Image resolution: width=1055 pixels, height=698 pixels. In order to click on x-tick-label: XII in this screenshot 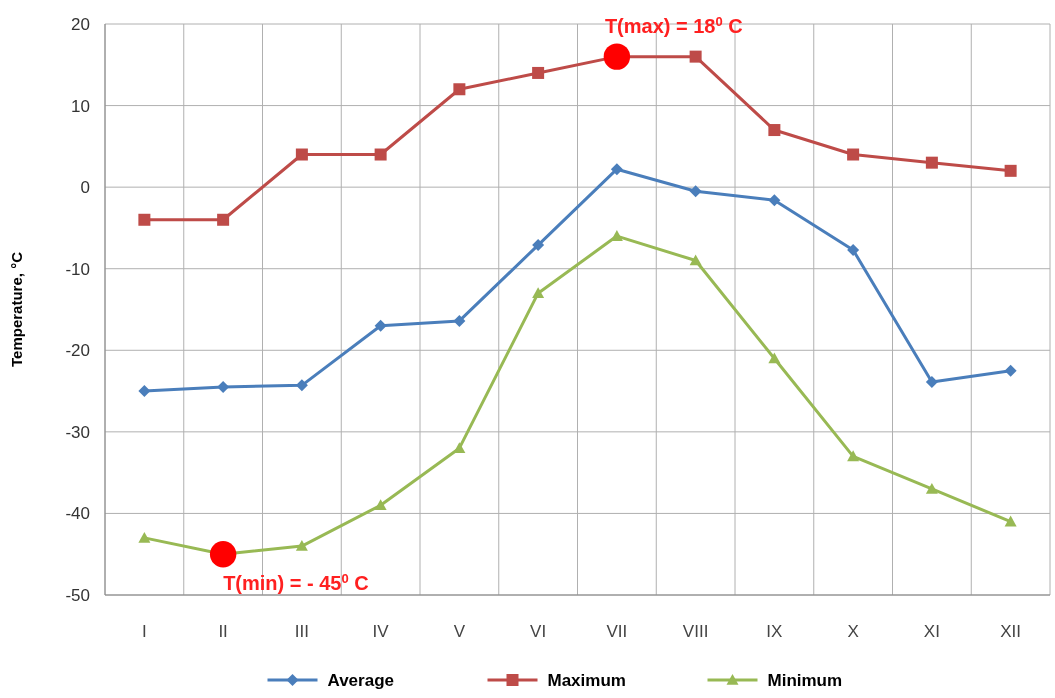, I will do `click(1011, 631)`.